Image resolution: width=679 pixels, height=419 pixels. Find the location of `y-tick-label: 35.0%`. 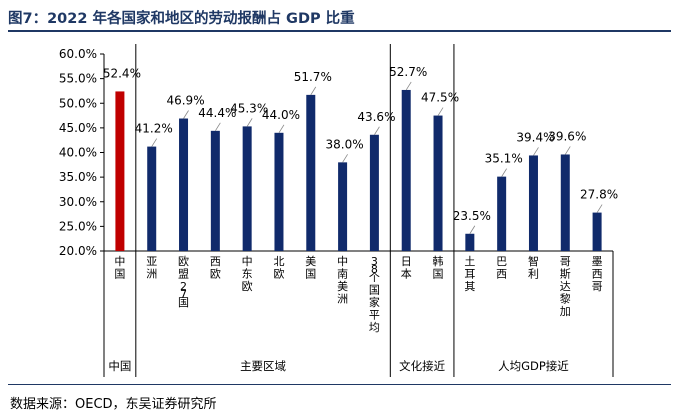

y-tick-label: 35.0% is located at coordinates (78, 177).